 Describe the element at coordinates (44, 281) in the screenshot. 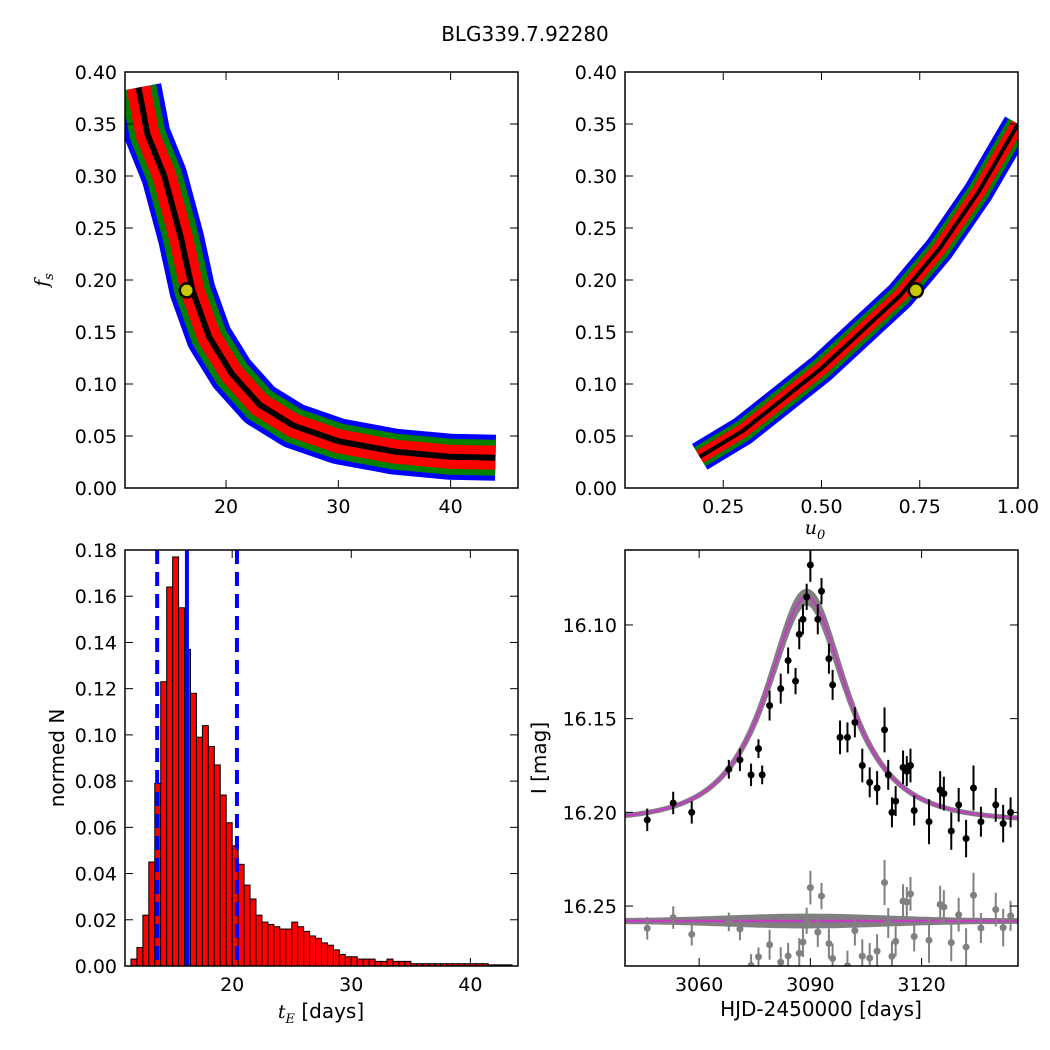

I see `fs-tE-ylabel: fs` at that location.